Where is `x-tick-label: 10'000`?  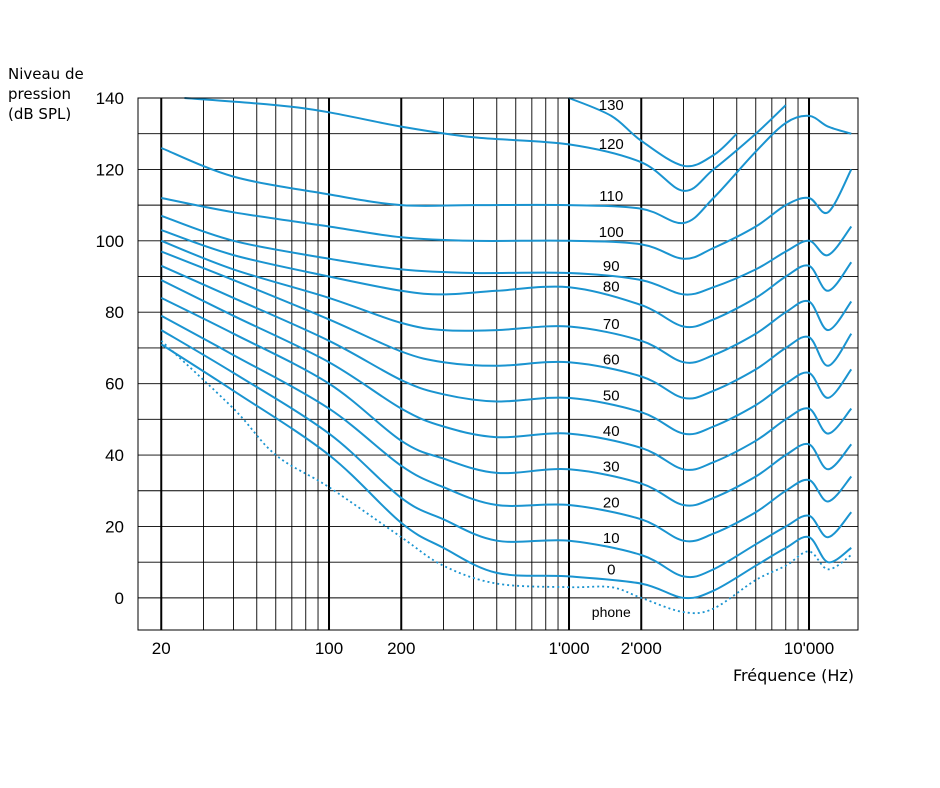
x-tick-label: 10'000 is located at coordinates (809, 648).